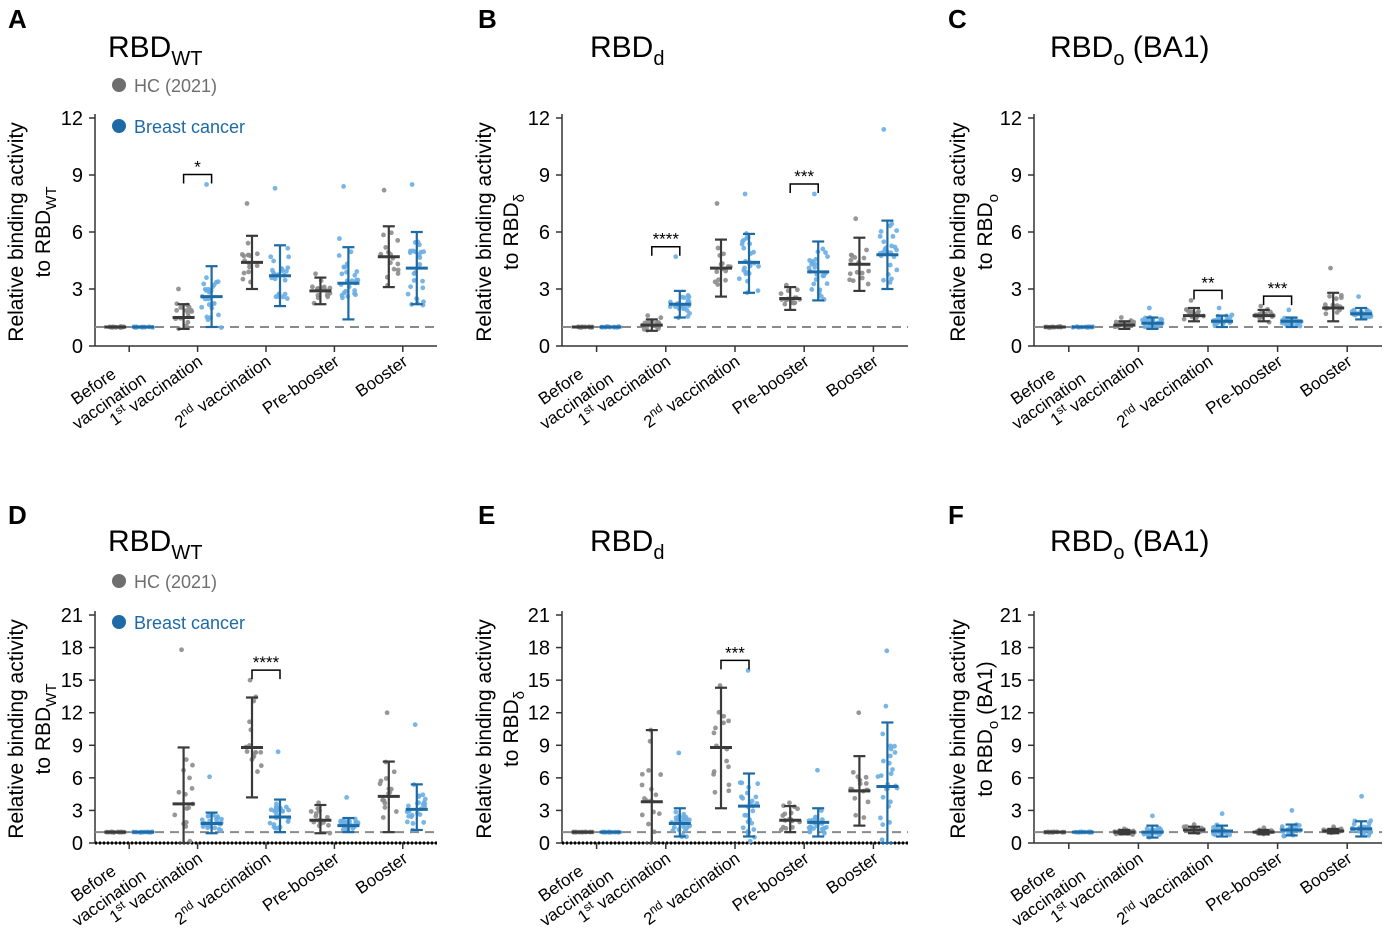 This screenshot has width=1386, height=950. What do you see at coordinates (1326, 376) in the screenshot?
I see `x-tick-label: Booster` at bounding box center [1326, 376].